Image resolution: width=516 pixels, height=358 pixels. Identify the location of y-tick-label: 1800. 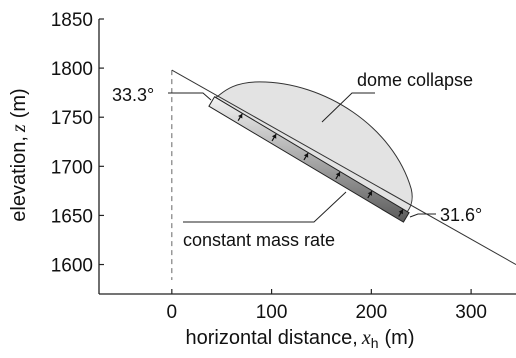
(72, 69).